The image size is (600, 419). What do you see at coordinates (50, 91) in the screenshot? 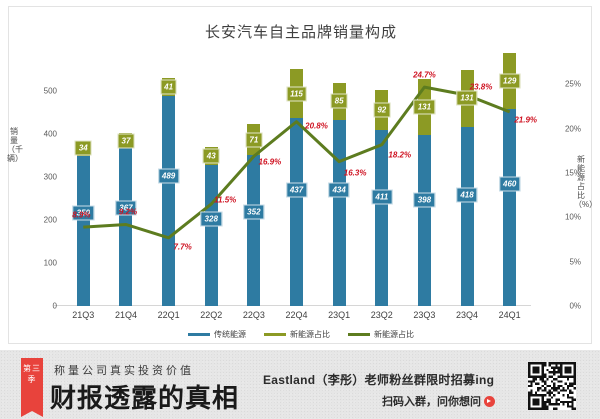
I see `y-tick-left: 500` at bounding box center [50, 91].